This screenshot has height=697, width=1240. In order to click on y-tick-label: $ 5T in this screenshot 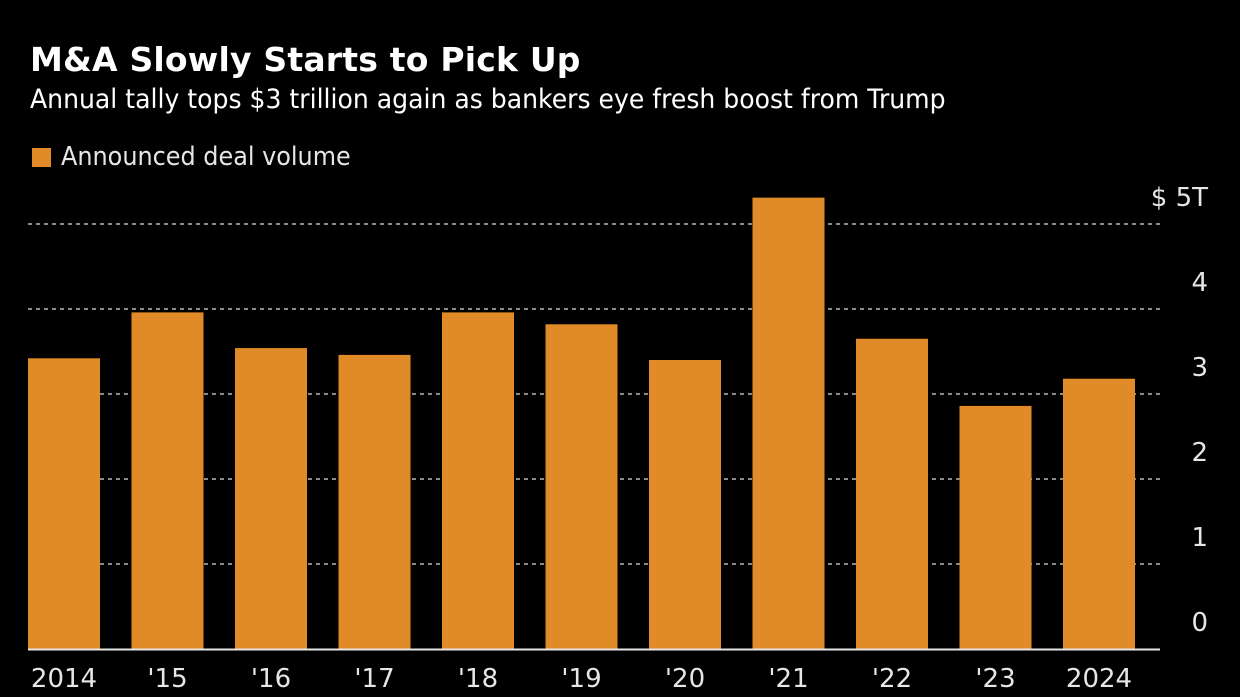, I will do `click(1179, 198)`.